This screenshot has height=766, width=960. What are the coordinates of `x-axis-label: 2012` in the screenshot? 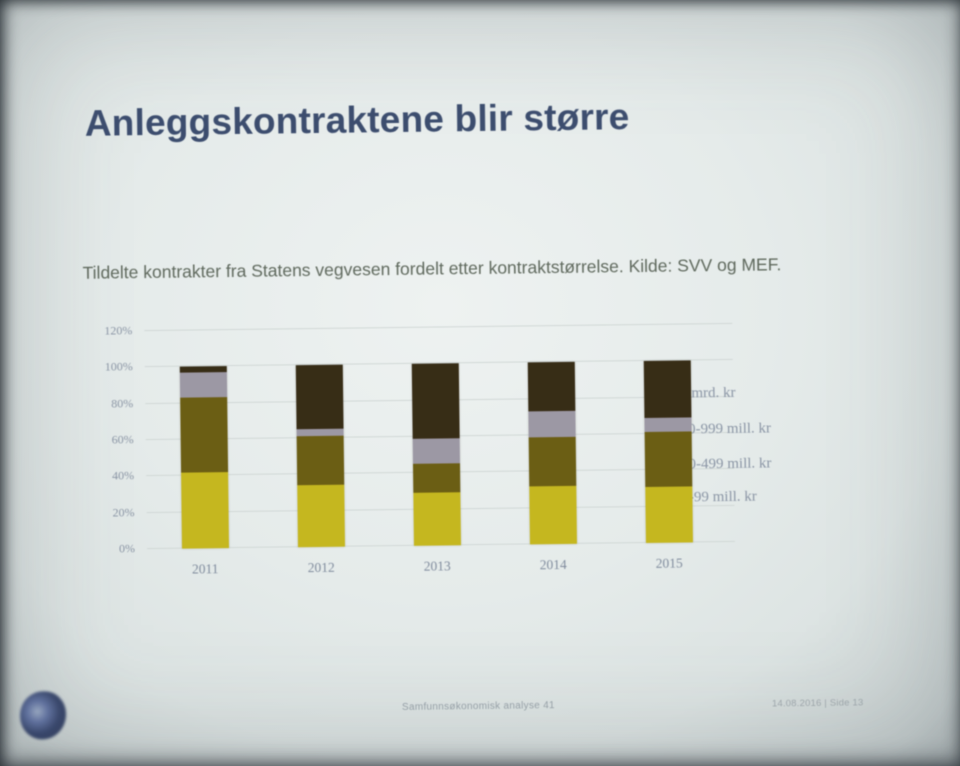 It's located at (321, 567).